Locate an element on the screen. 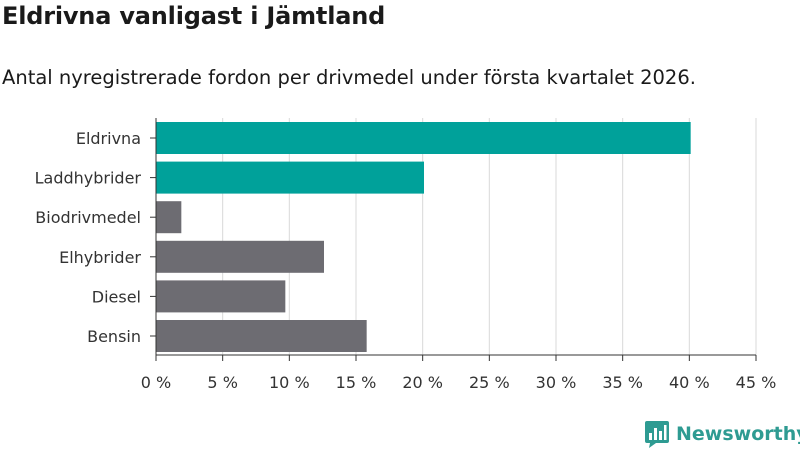 Image resolution: width=800 pixels, height=450 pixels. x-tick-label: 15 % is located at coordinates (356, 382).